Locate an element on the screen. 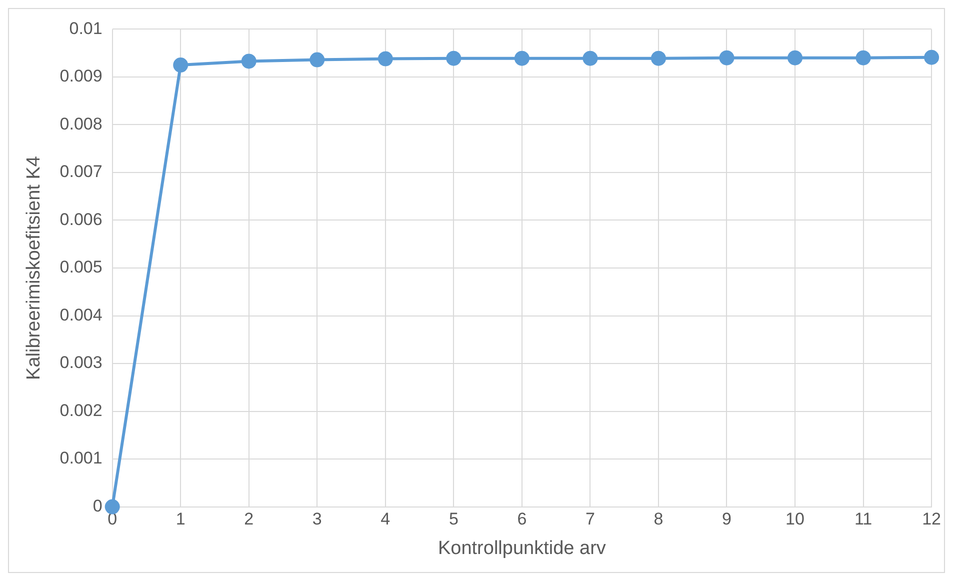 The height and width of the screenshot is (581, 953). y-axis-title: Kalibreerimiskoefitsient K4 is located at coordinates (34, 268).